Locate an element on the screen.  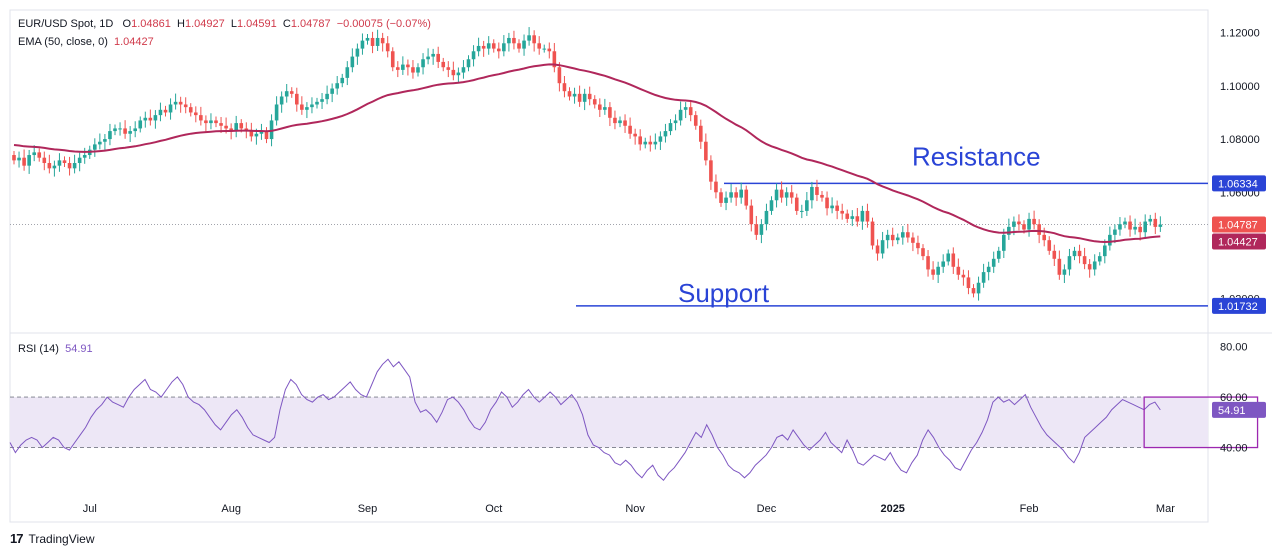
time-tick-label: Jul is located at coordinates (90, 509).